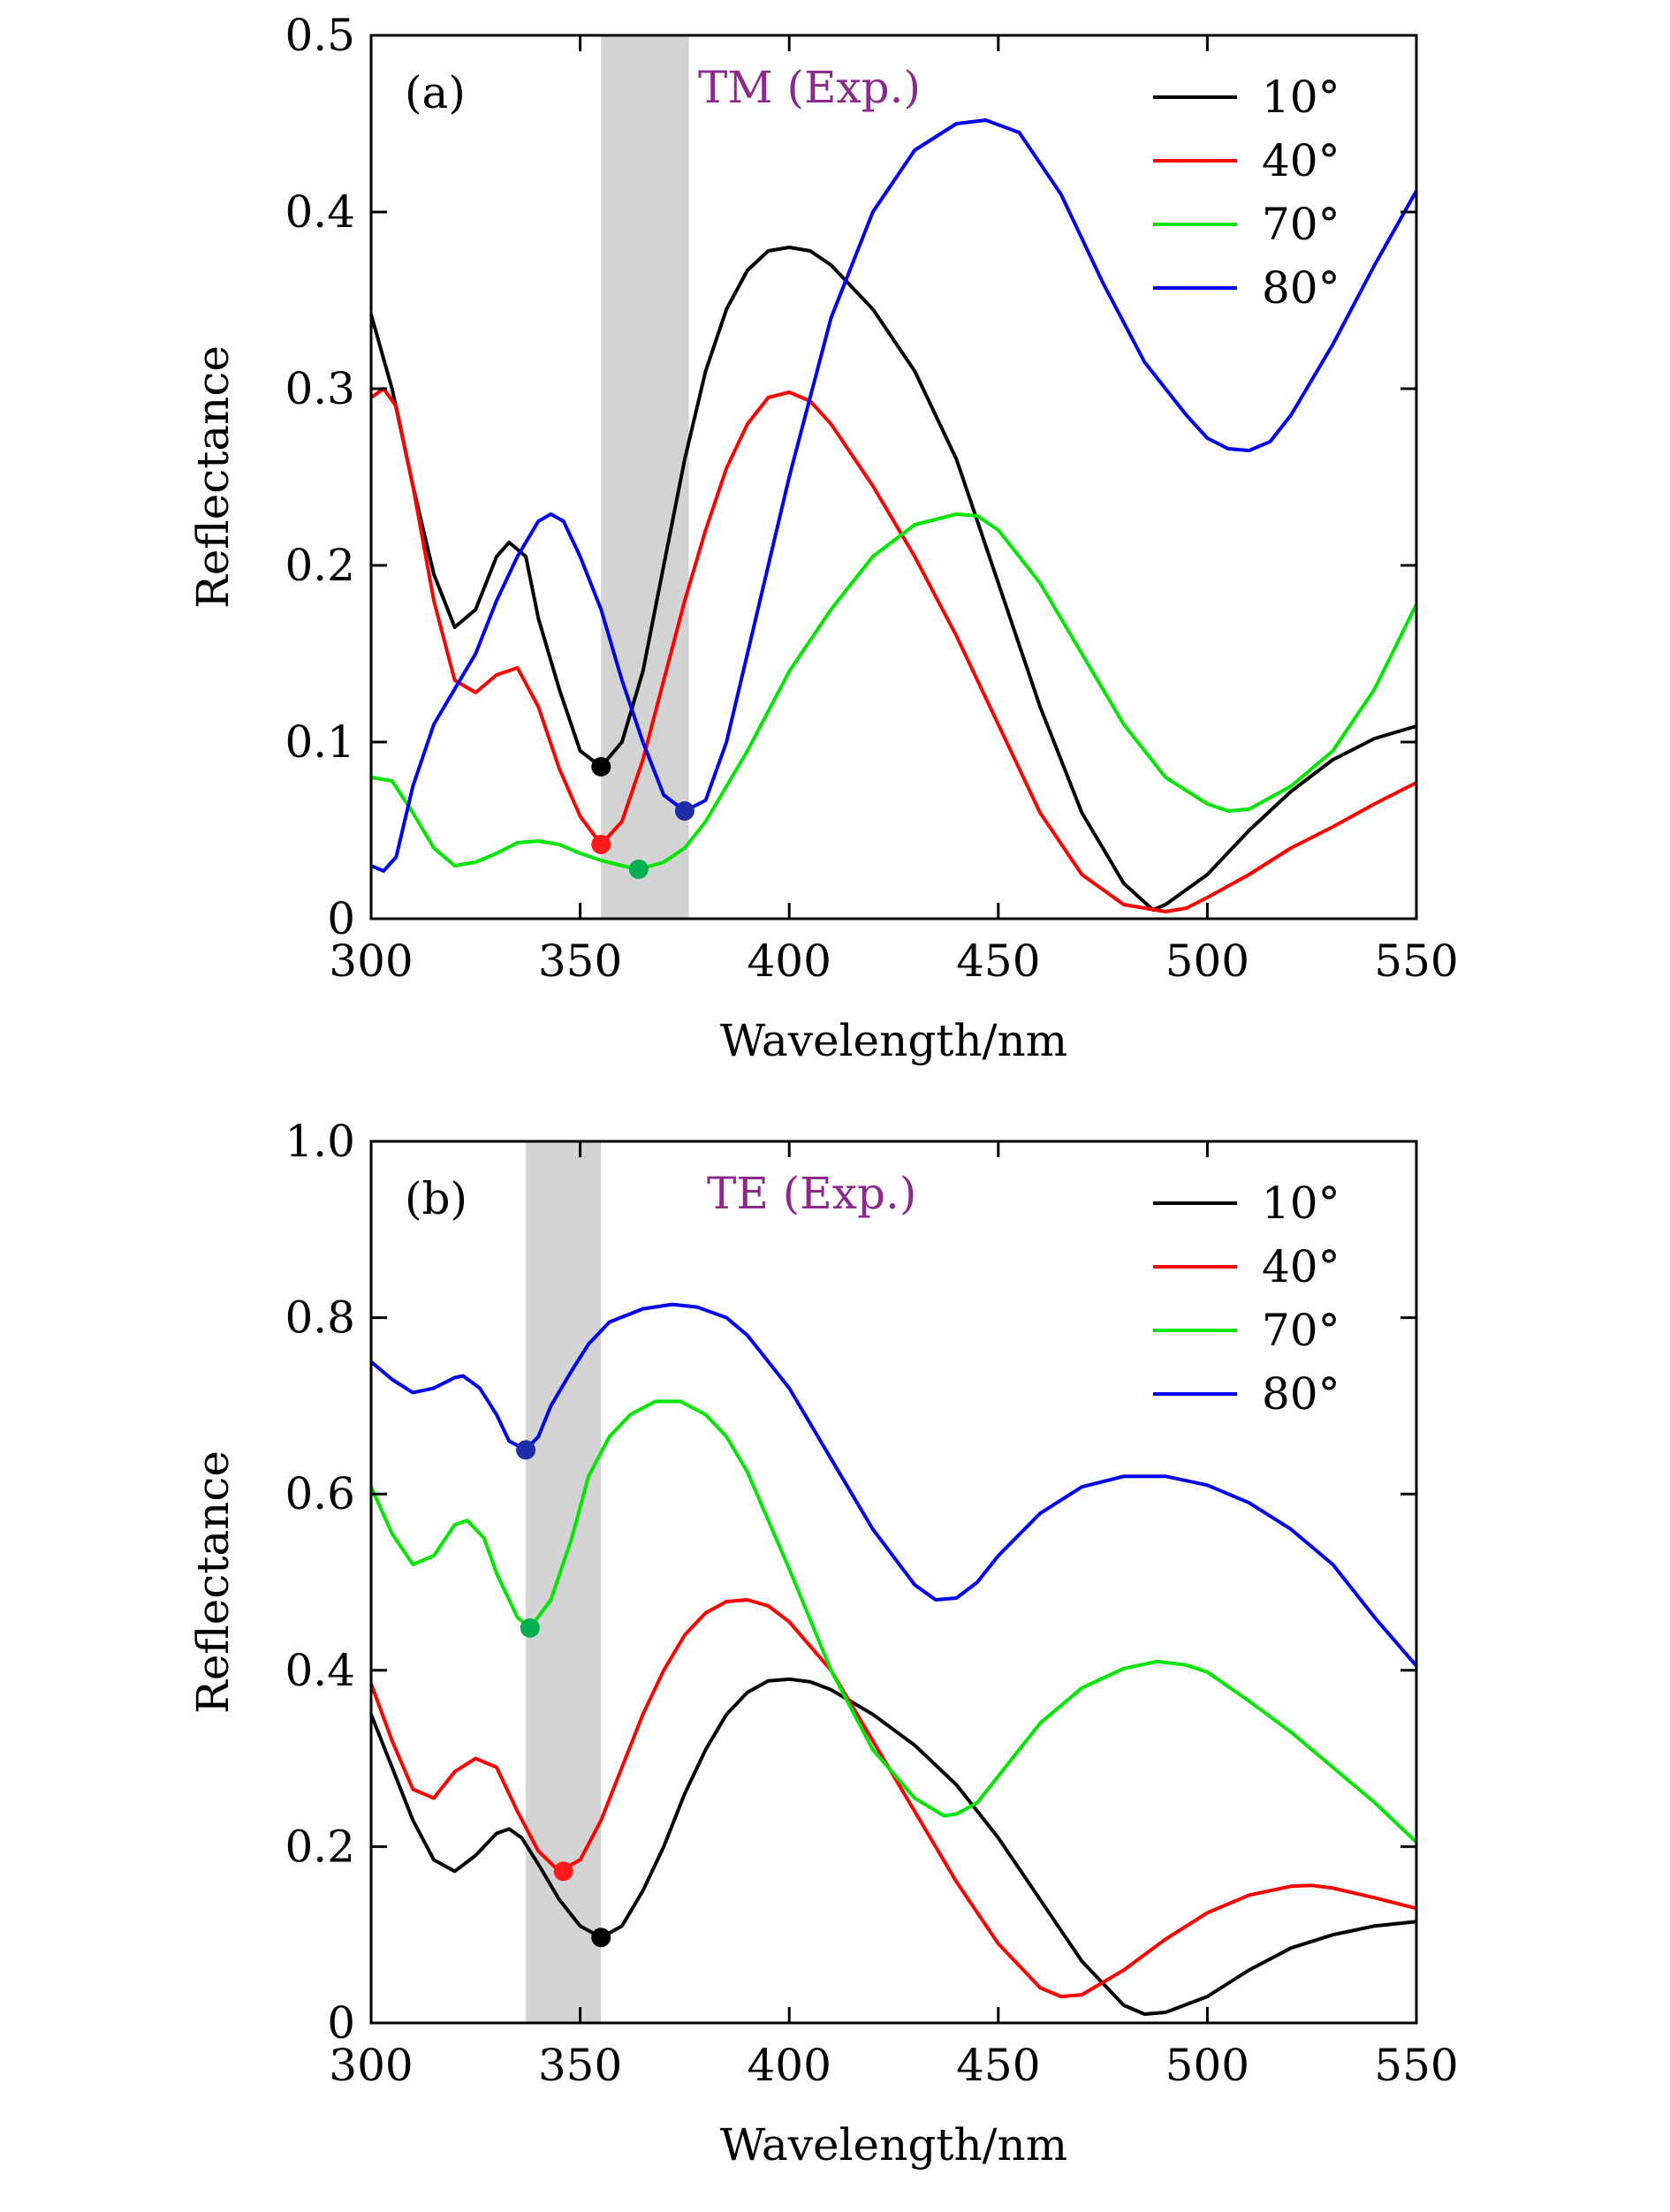  Describe the element at coordinates (998, 2065) in the screenshot. I see `x-tick-label-b-3: 450` at that location.